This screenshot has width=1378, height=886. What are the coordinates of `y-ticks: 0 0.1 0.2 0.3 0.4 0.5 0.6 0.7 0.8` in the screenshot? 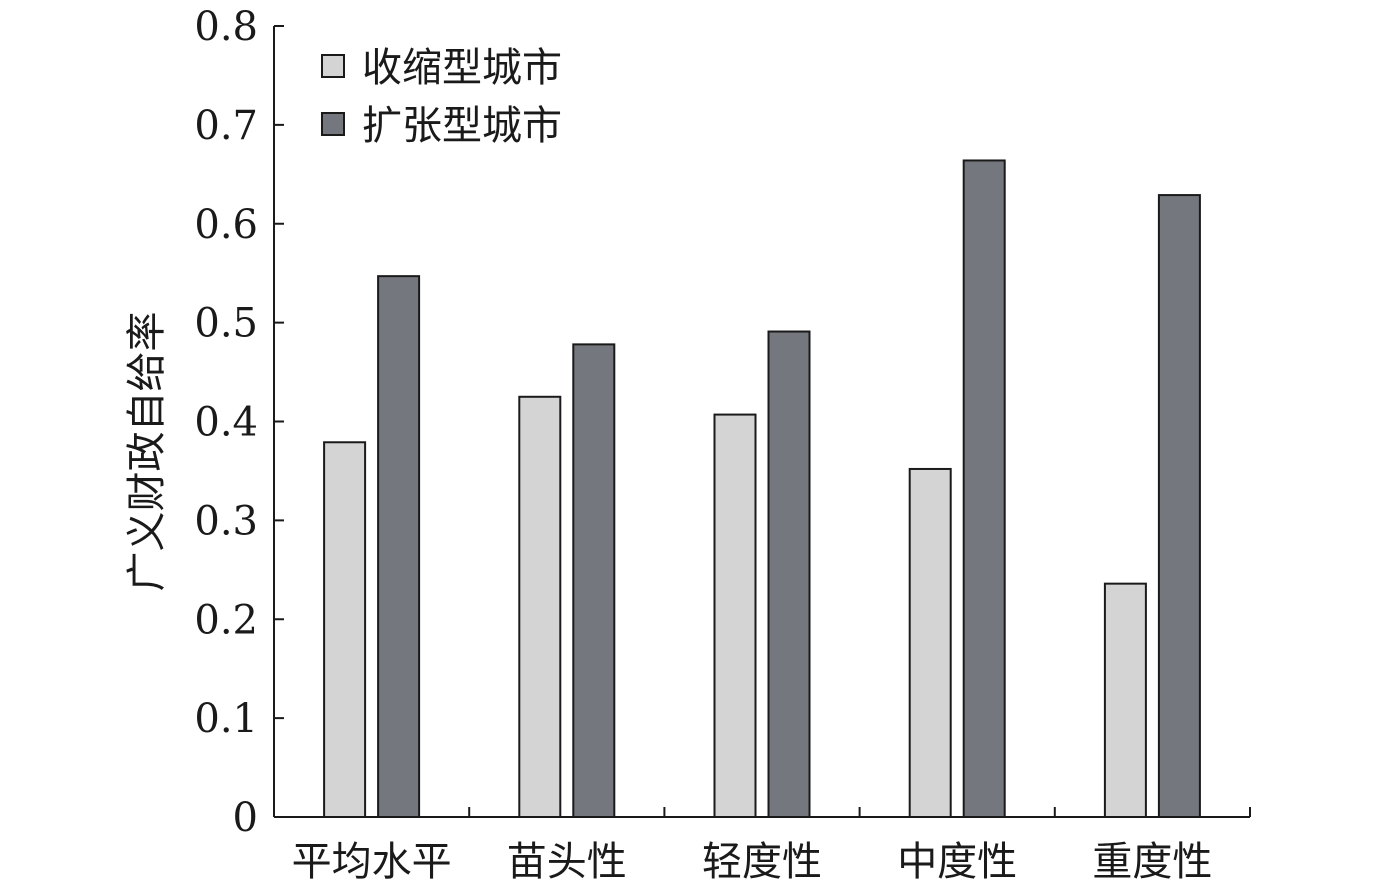 It's located at (239, 422).